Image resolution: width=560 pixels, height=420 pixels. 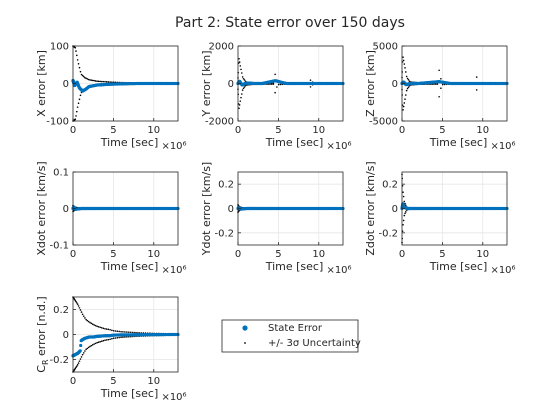 I want to click on state-error-point, so click(x=80, y=351).